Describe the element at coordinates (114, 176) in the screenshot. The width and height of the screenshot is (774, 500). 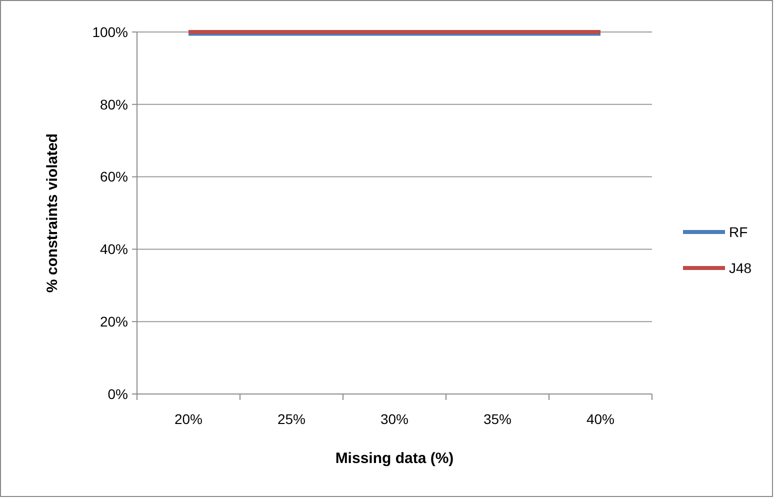
I see `y-tick-label: 60%` at that location.